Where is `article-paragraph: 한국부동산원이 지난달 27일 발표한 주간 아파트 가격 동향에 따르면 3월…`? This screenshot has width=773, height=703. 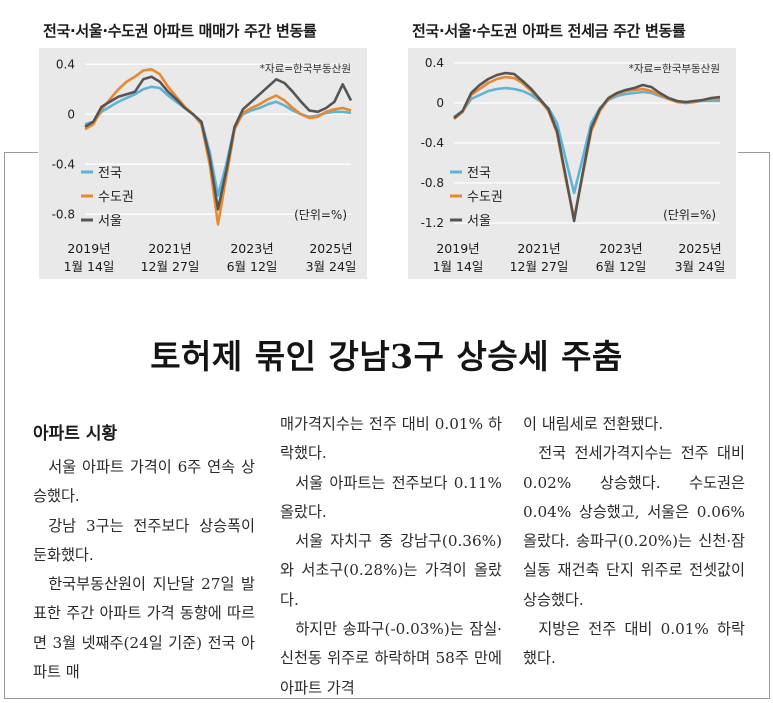 article-paragraph: 한국부동산원이 지난달 27일 발표한 주간 아파트 가격 동향에 따르면 3월… is located at coordinates (144, 628).